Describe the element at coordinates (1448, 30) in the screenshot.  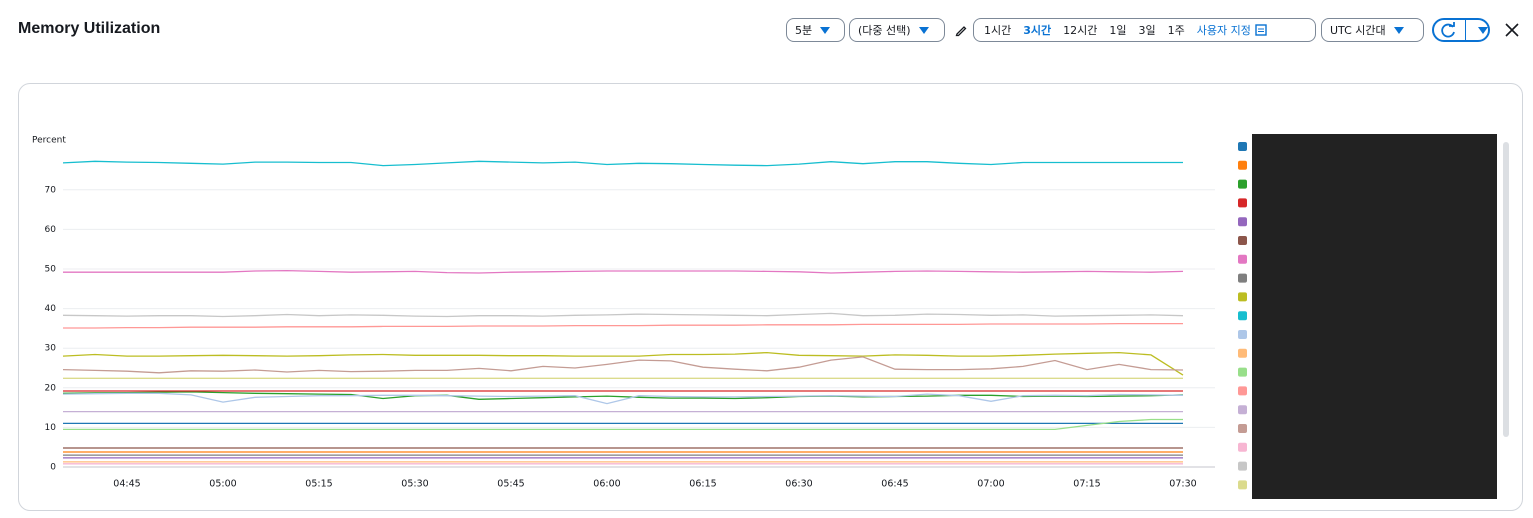
I see `refresh-icon` at that location.